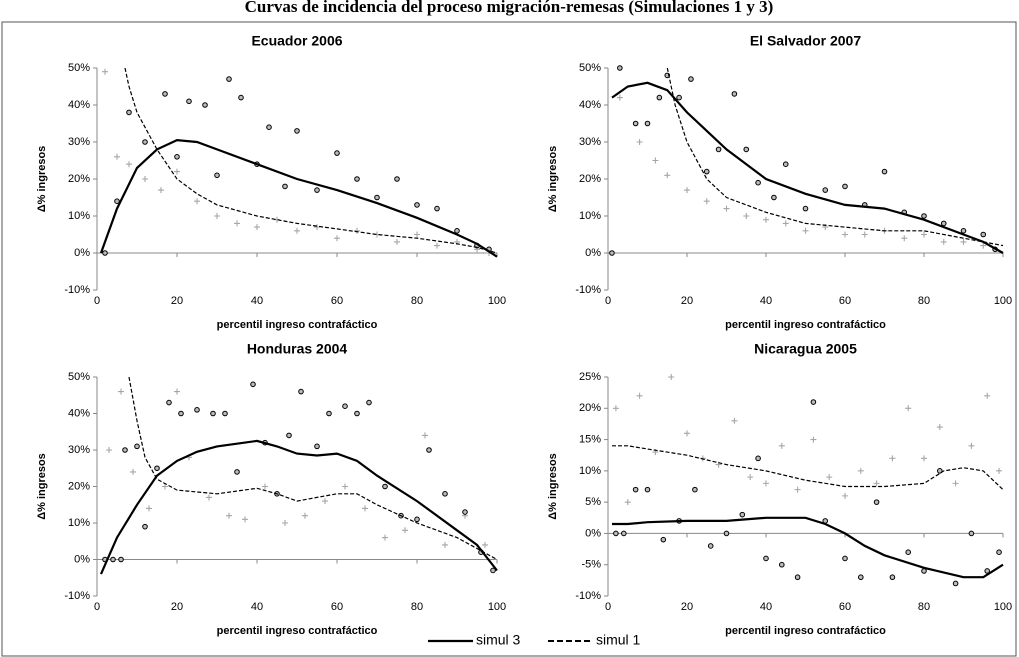 This screenshot has height=657, width=1019. I want to click on y-tick-label: 0%, so click(82, 253).